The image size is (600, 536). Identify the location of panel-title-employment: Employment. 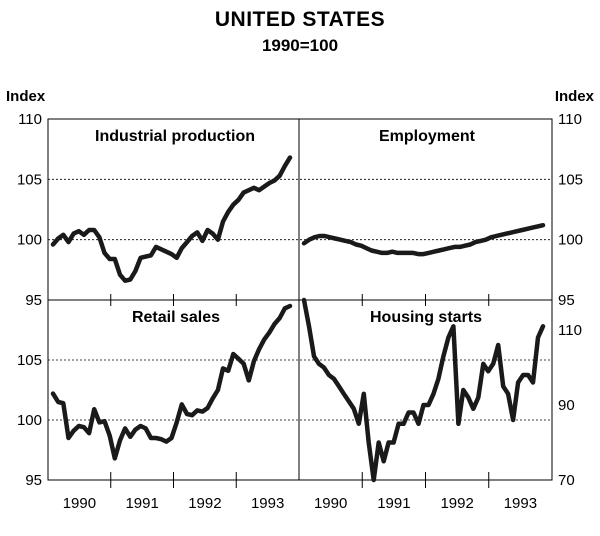
(427, 136).